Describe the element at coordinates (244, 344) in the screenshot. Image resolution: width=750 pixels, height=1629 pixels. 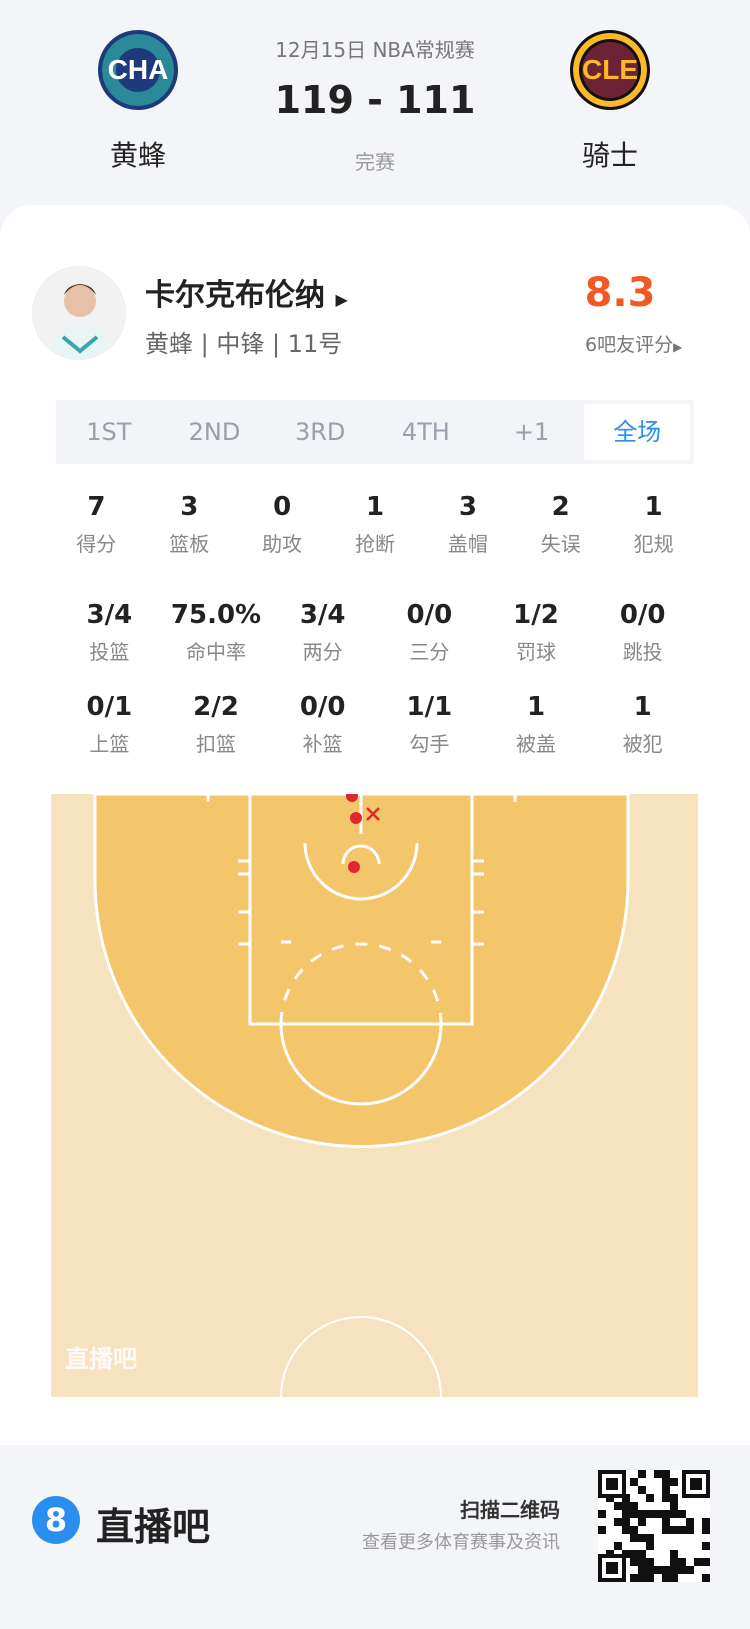
I see `player-info: 黄蜂 | 中锋 | 11号` at that location.